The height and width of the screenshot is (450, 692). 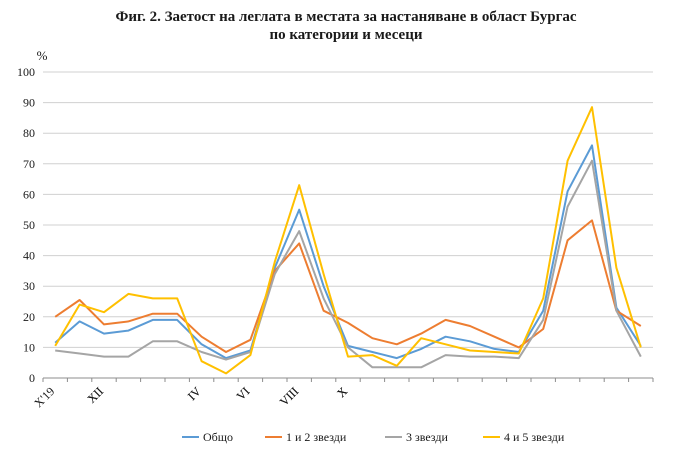 I want to click on legend: Общо 1 и 2 звезди 3 звезди 4 и 5 звезди, so click(x=373, y=437).